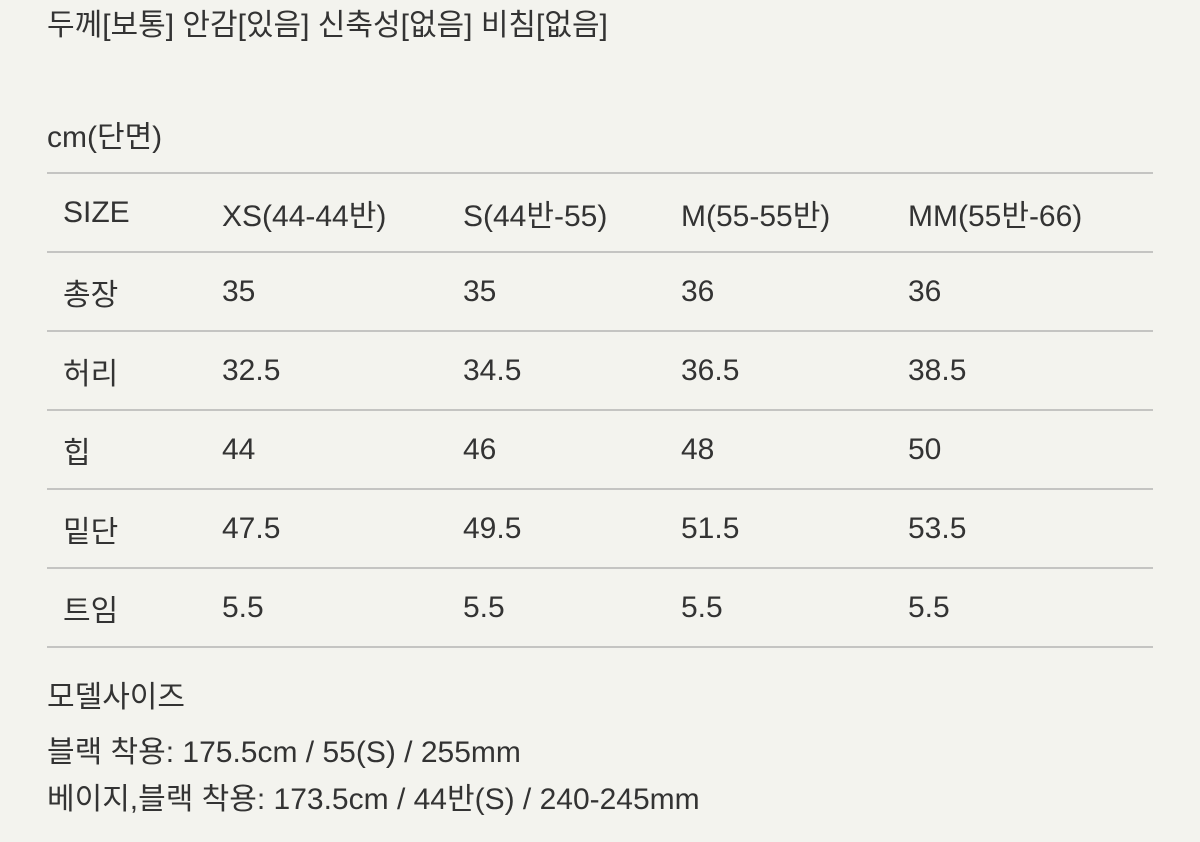 This screenshot has height=842, width=1200. Describe the element at coordinates (794, 528) in the screenshot. I see `table-cell: 51.5` at that location.